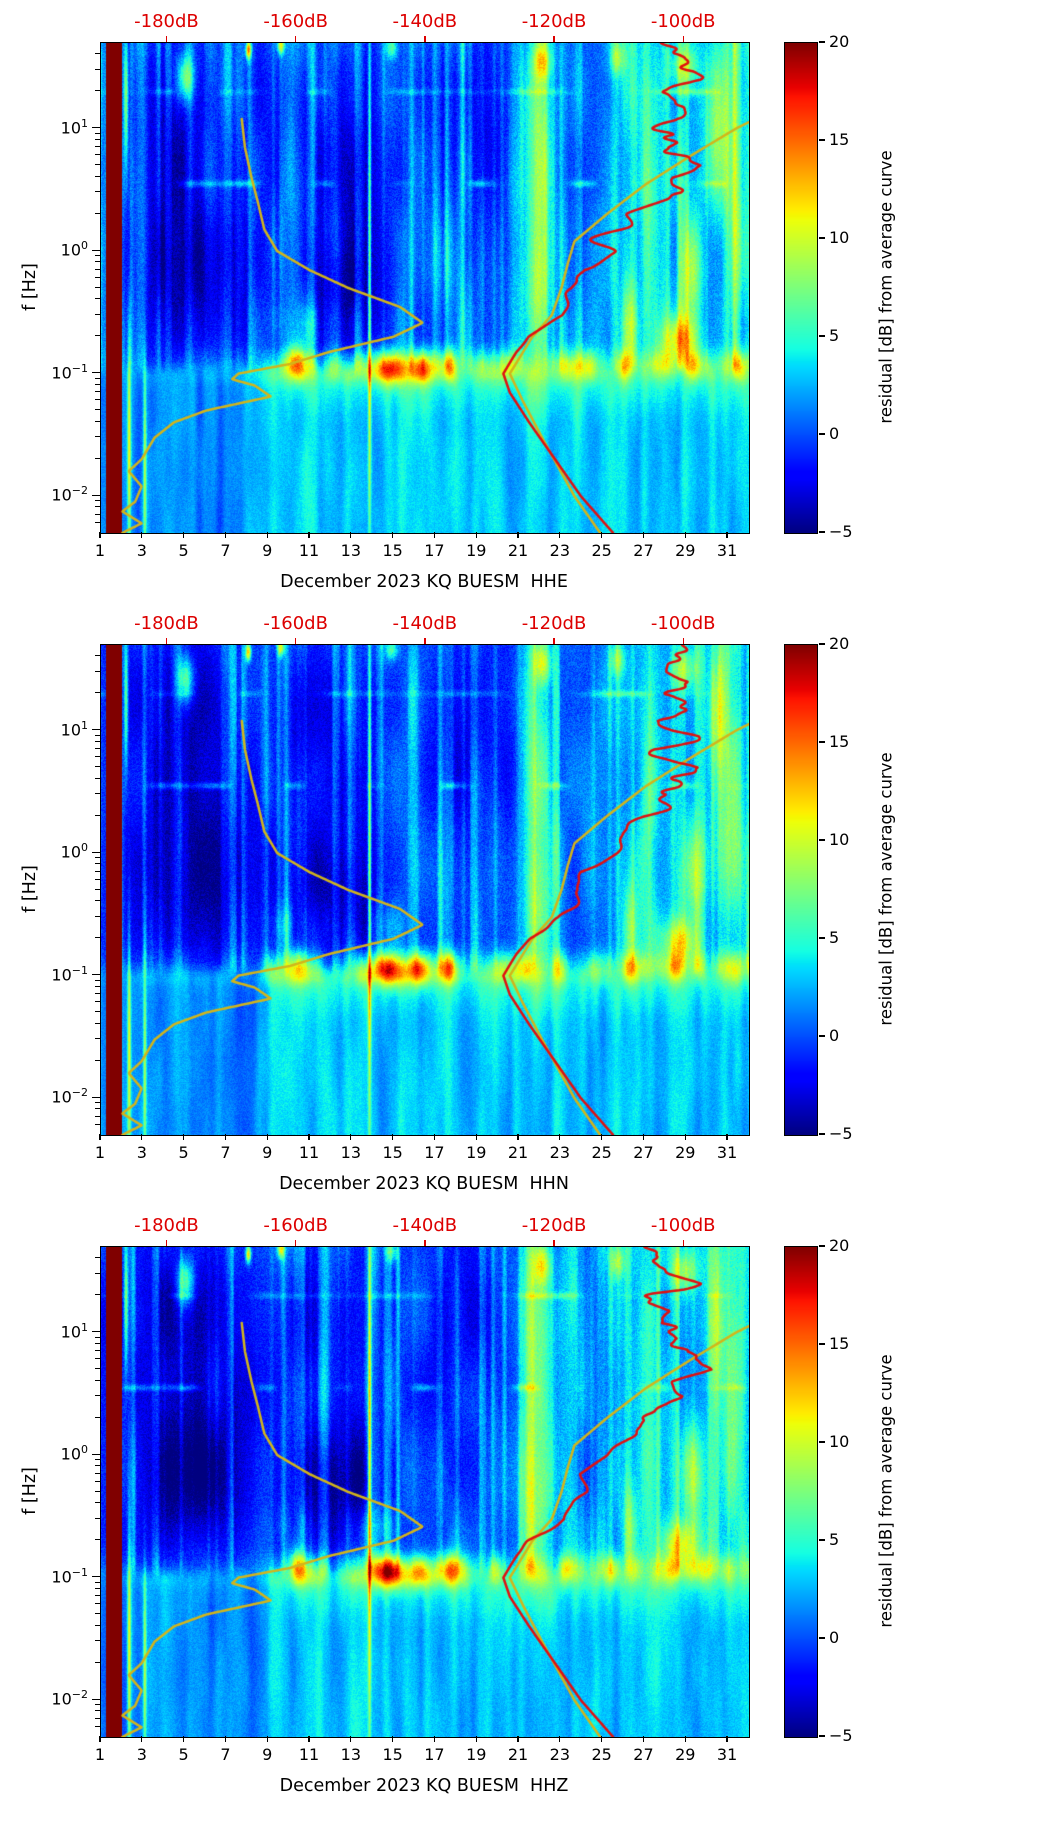 The image size is (1052, 1848). What do you see at coordinates (839, 741) in the screenshot?
I see `colorbar-tick-label: 15` at bounding box center [839, 741].